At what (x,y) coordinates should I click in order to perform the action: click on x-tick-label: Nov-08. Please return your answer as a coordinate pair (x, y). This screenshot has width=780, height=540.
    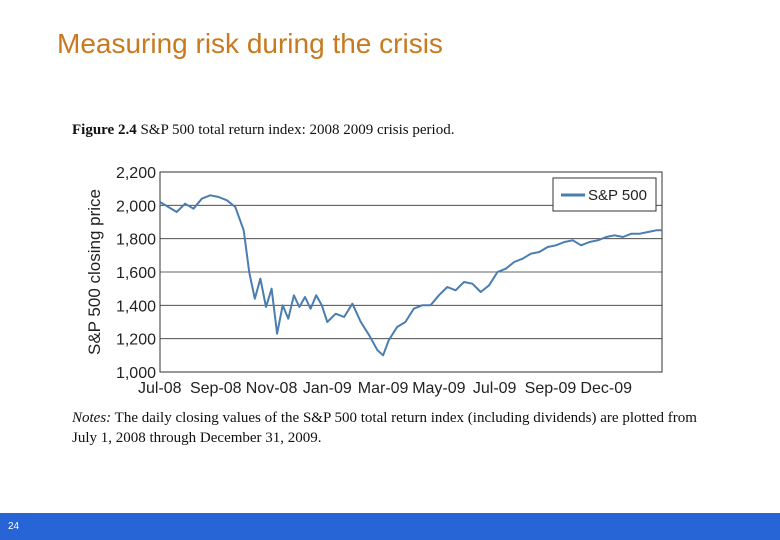
    Looking at the image, I should click on (272, 388).